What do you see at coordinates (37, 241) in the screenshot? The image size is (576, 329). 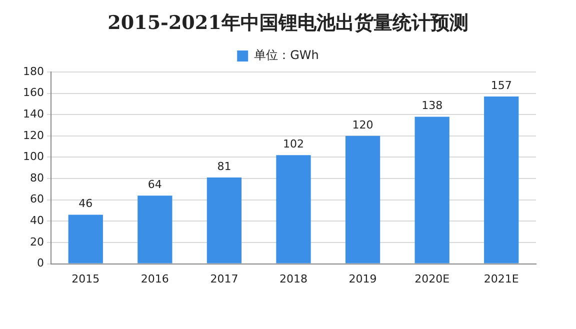 I see `y-tick-label: 20` at bounding box center [37, 241].